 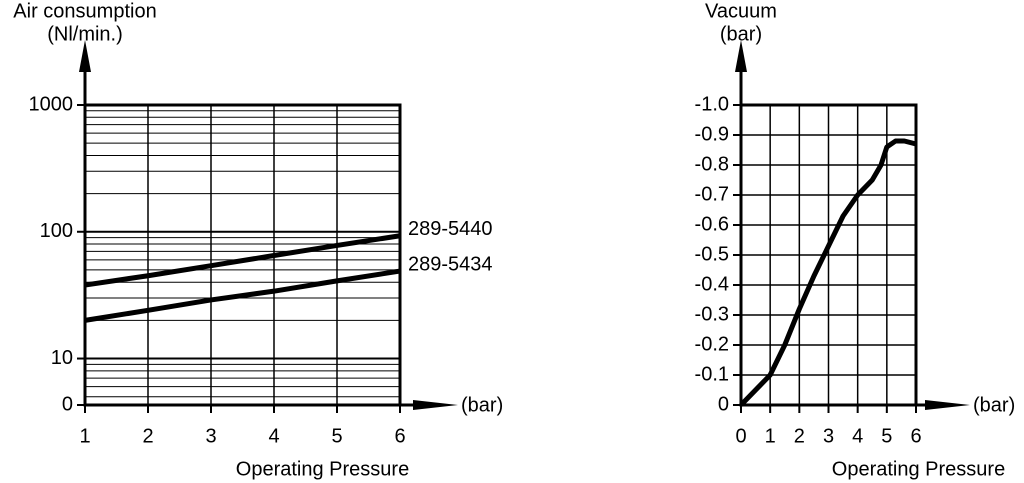 What do you see at coordinates (712, 344) in the screenshot?
I see `y-tick-label: -0.2` at bounding box center [712, 344].